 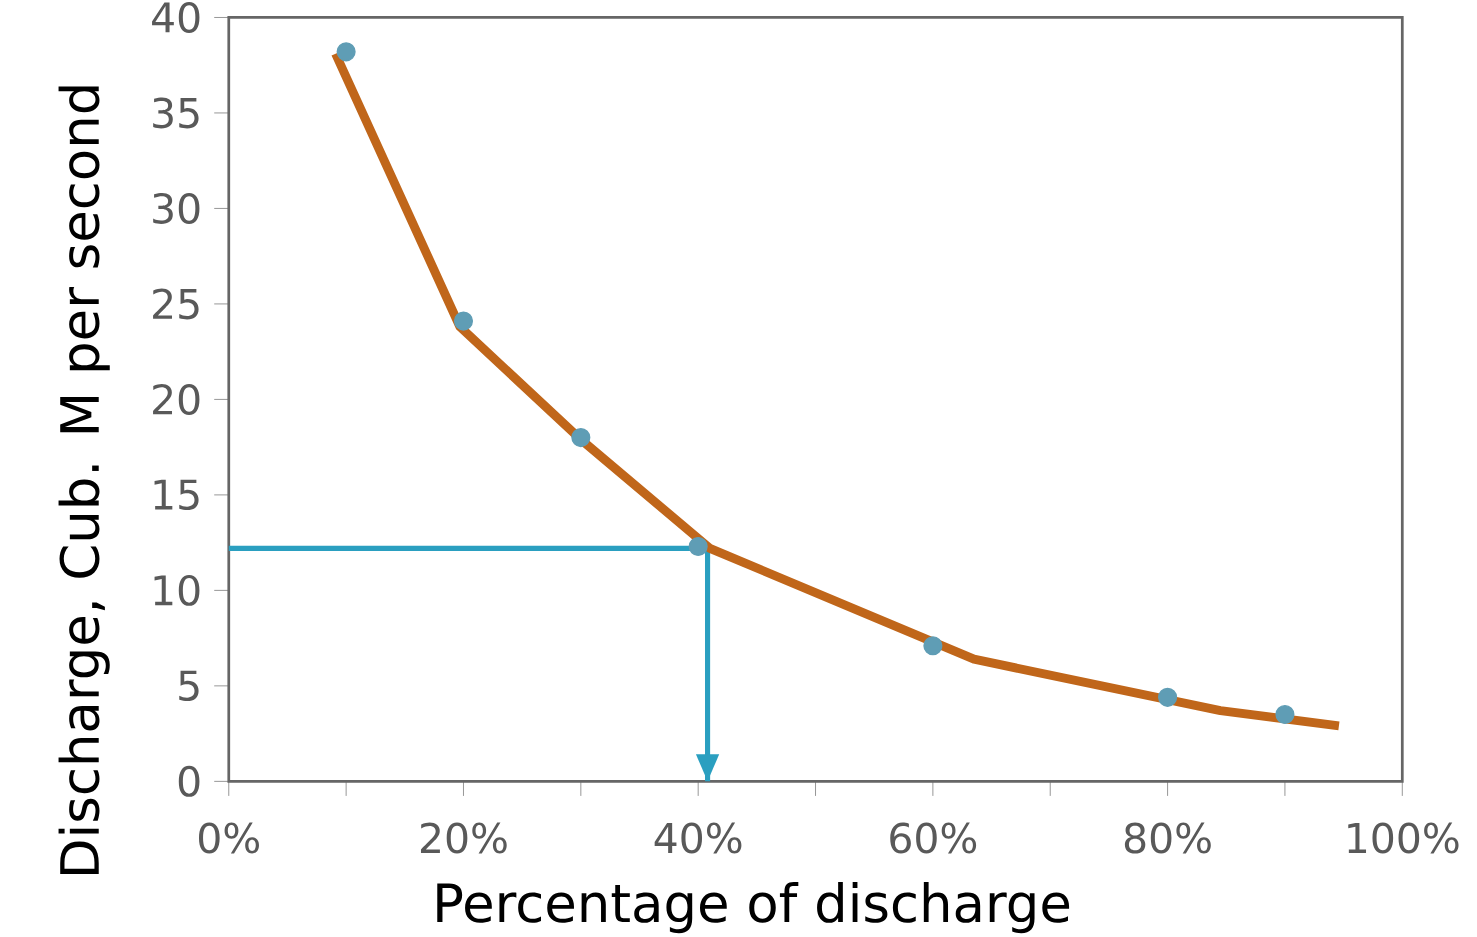 What do you see at coordinates (176, 209) in the screenshot?
I see `y-tick-label: 30` at bounding box center [176, 209].